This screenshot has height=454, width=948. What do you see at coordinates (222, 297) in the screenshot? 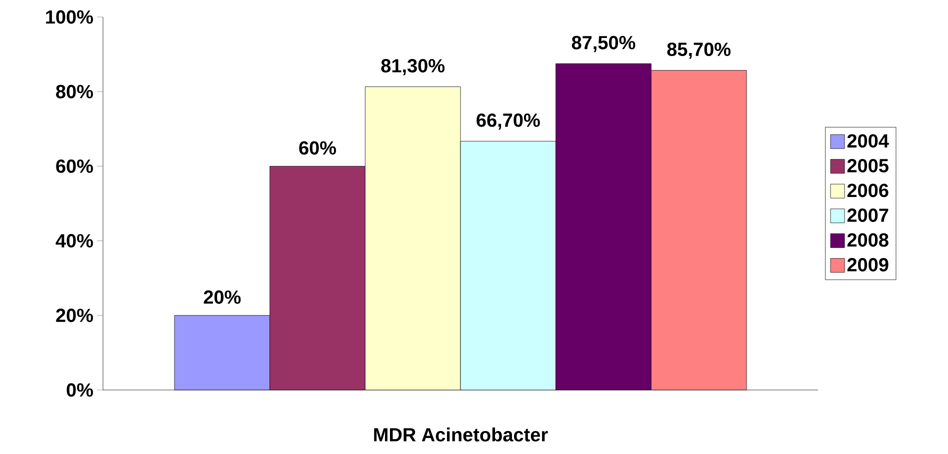
I see `data-label: 20%` at bounding box center [222, 297].